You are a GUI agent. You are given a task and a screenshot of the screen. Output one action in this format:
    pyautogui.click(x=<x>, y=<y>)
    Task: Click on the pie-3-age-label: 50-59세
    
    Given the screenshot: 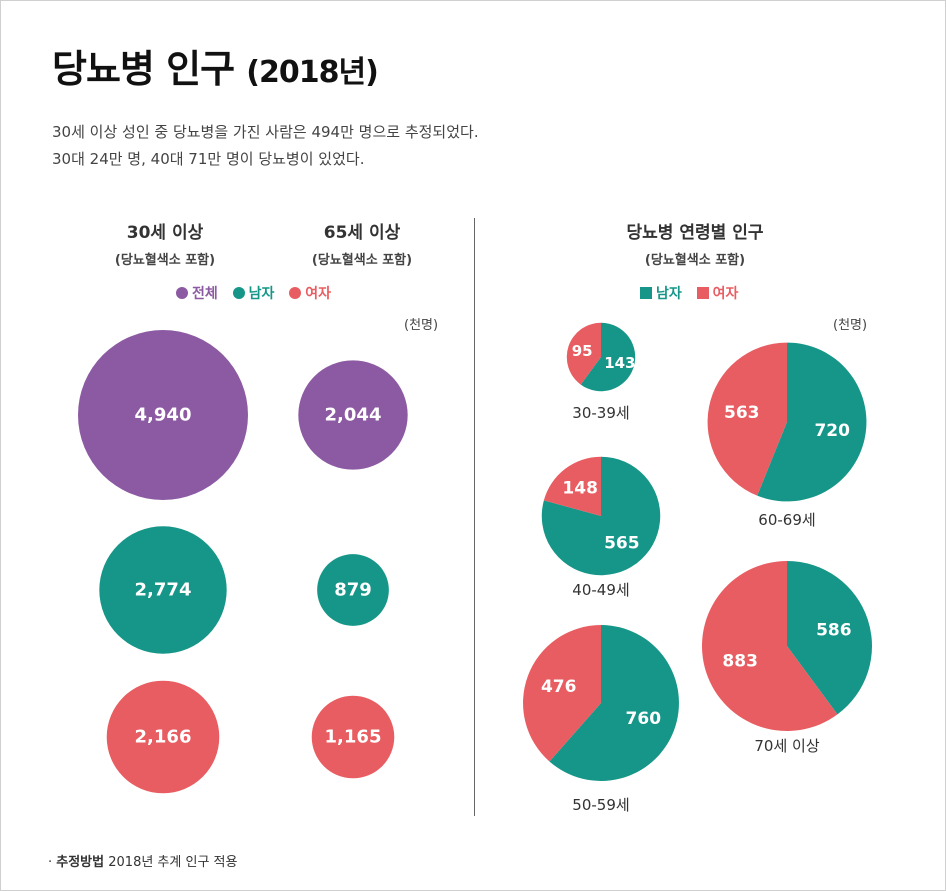 What is the action you would take?
    pyautogui.click(x=600, y=805)
    